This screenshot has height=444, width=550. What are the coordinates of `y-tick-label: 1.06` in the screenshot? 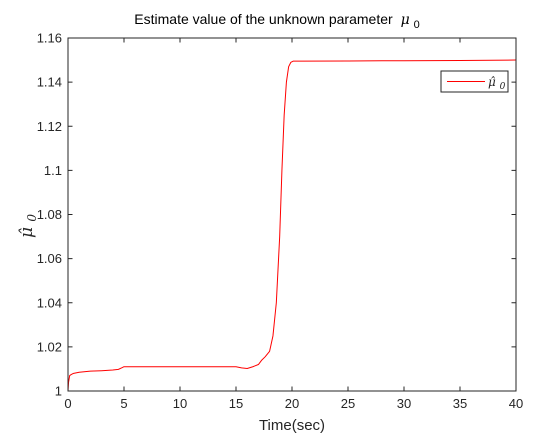 It's located at (49, 258).